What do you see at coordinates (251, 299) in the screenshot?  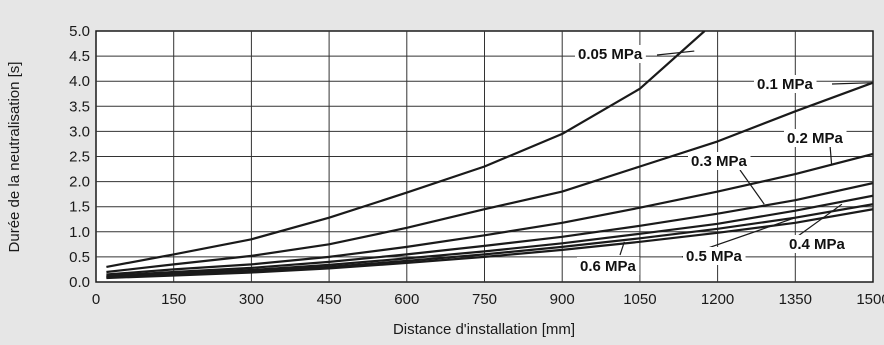 I see `x-tick-label: 300` at bounding box center [251, 299].